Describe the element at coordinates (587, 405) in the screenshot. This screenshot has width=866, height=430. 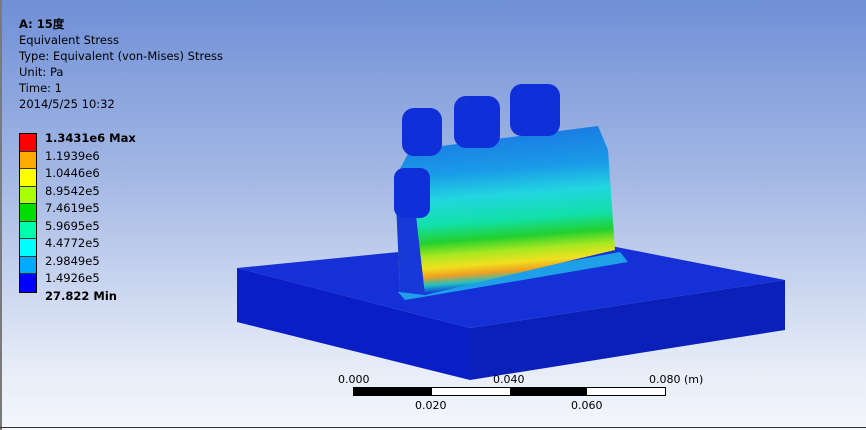
I see `scale-label: 0.060` at that location.